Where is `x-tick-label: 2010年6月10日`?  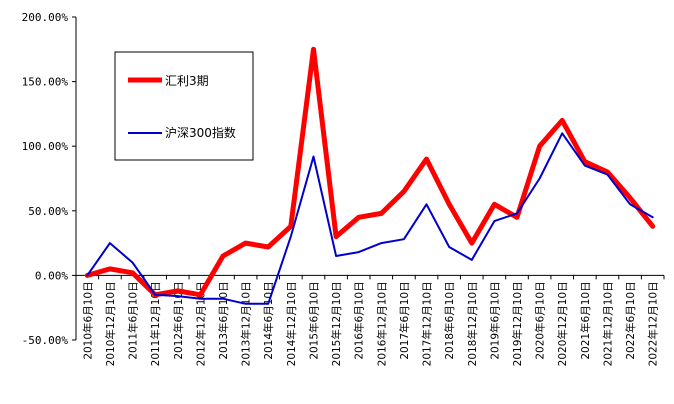
x-tick-label: 2010年6月10日 is located at coordinates (87, 320).